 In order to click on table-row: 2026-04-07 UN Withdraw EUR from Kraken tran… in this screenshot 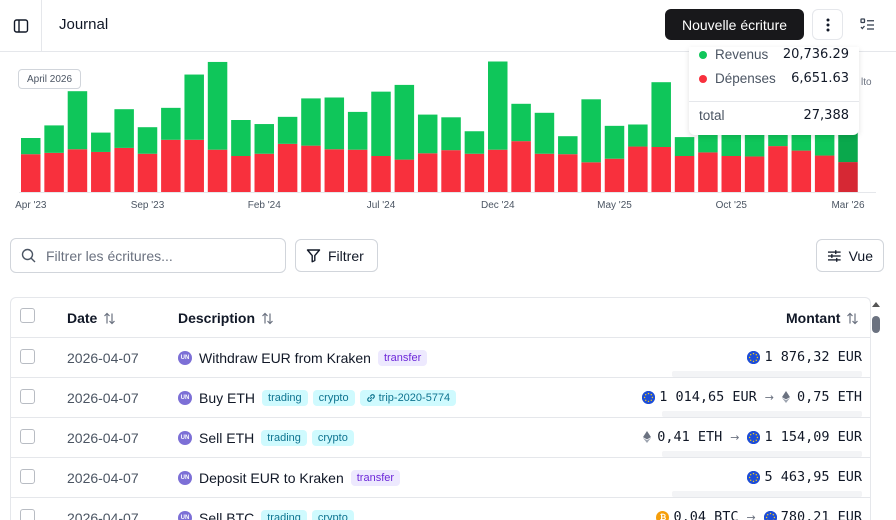, I will do `click(440, 358)`.